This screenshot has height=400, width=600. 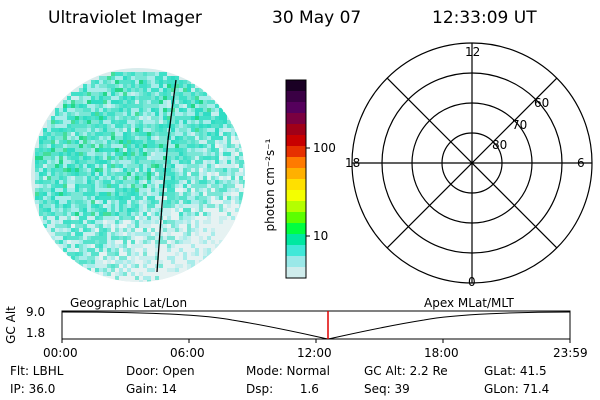 I want to click on gc-alt-status: GC Alt: 2.2 Re, so click(x=406, y=371).